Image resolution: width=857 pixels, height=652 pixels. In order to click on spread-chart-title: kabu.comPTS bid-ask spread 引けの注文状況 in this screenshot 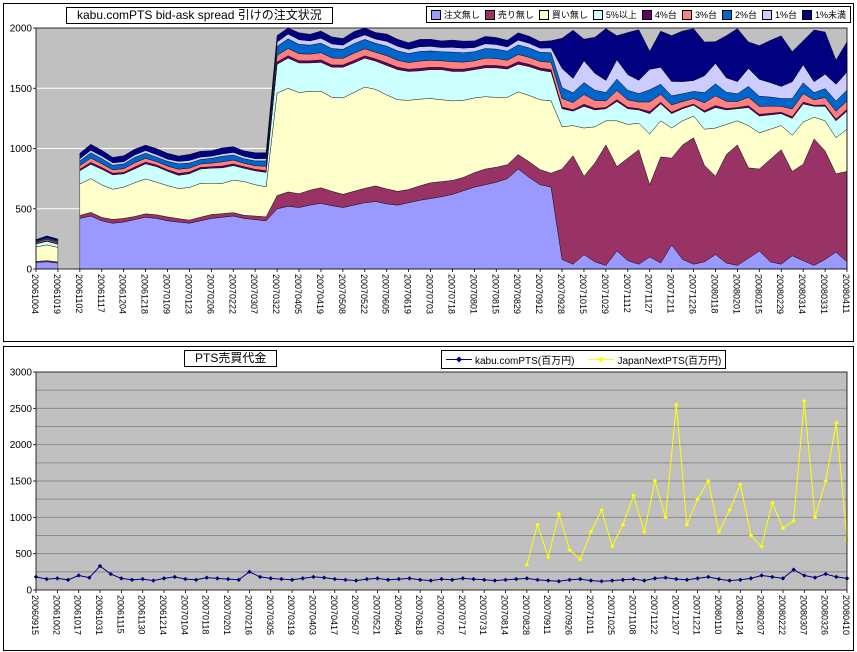, I will do `click(199, 15)`.